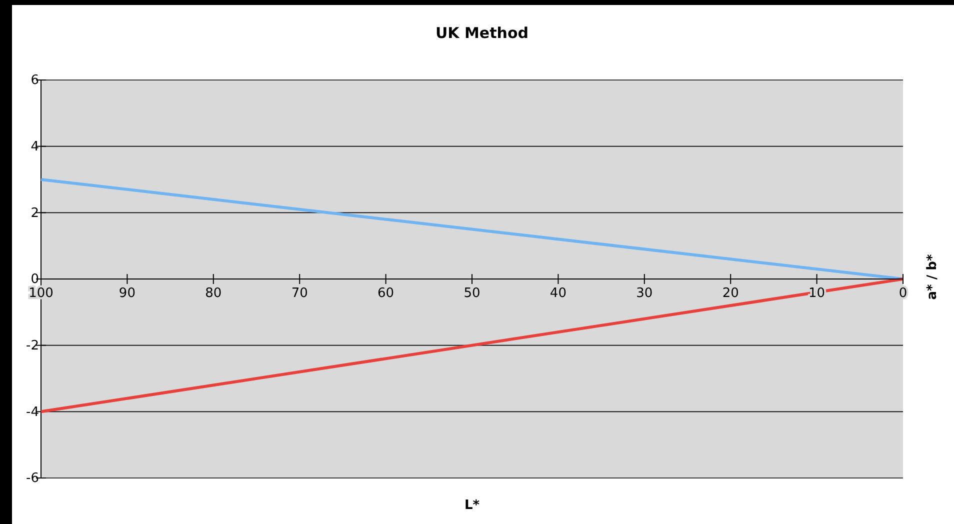  What do you see at coordinates (213, 294) in the screenshot?
I see `x-tick-label: 80` at bounding box center [213, 294].